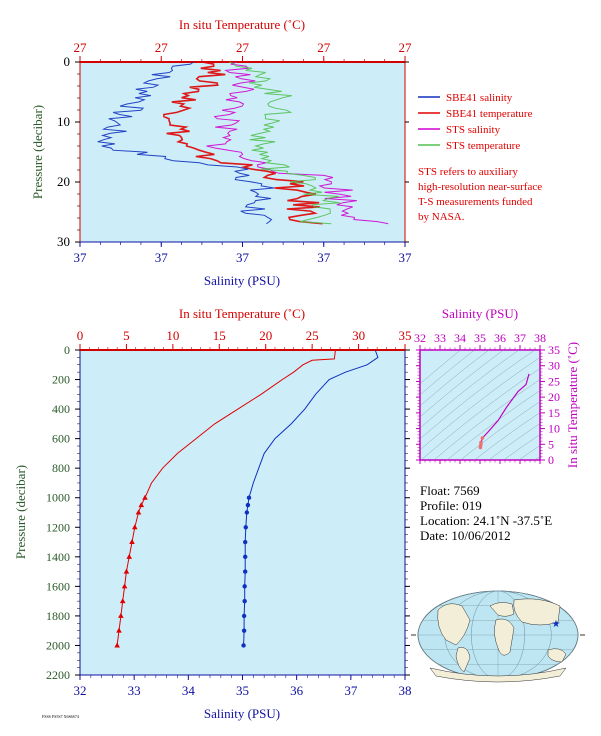 This screenshot has height=736, width=601. What do you see at coordinates (58, 527) in the screenshot?
I see `main-y-tick-label: 1200` at bounding box center [58, 527].